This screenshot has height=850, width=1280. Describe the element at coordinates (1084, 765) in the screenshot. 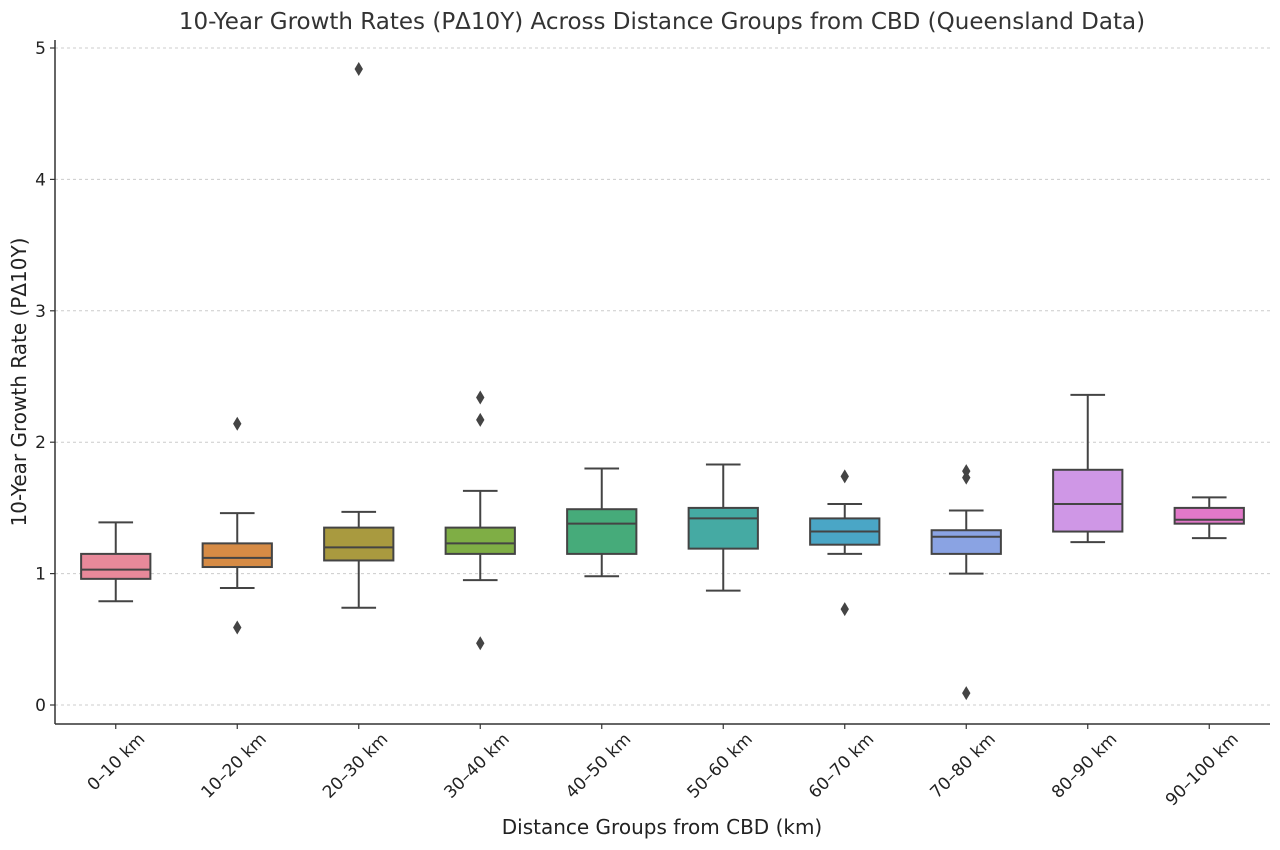

I see `x-tick-label: 80–90 km` at that location.